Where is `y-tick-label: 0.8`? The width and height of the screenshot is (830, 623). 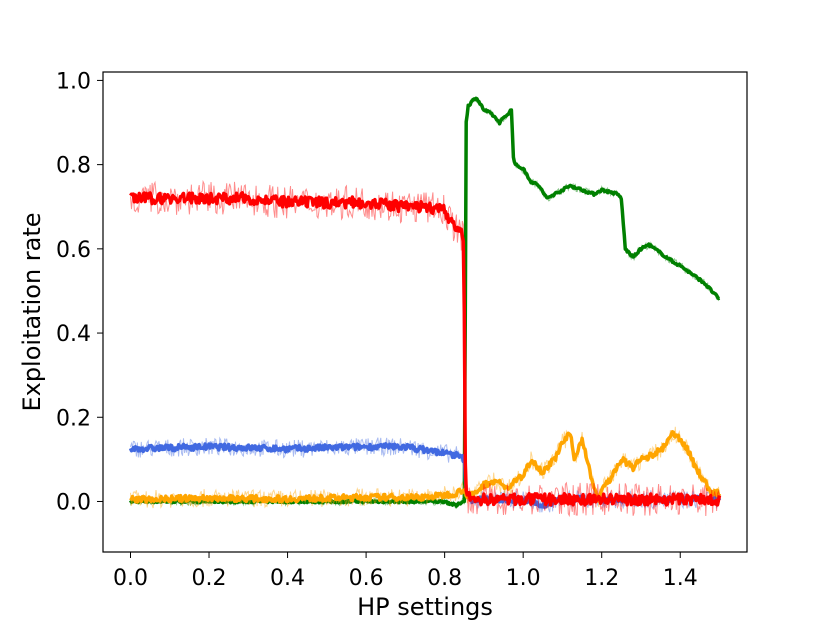
y-tick-label: 0.8 is located at coordinates (73, 166).